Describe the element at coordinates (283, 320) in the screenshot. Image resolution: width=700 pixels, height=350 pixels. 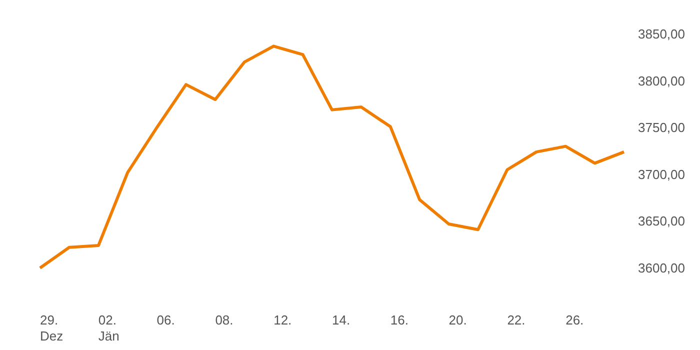
I see `x-tick-label: 12.` at that location.